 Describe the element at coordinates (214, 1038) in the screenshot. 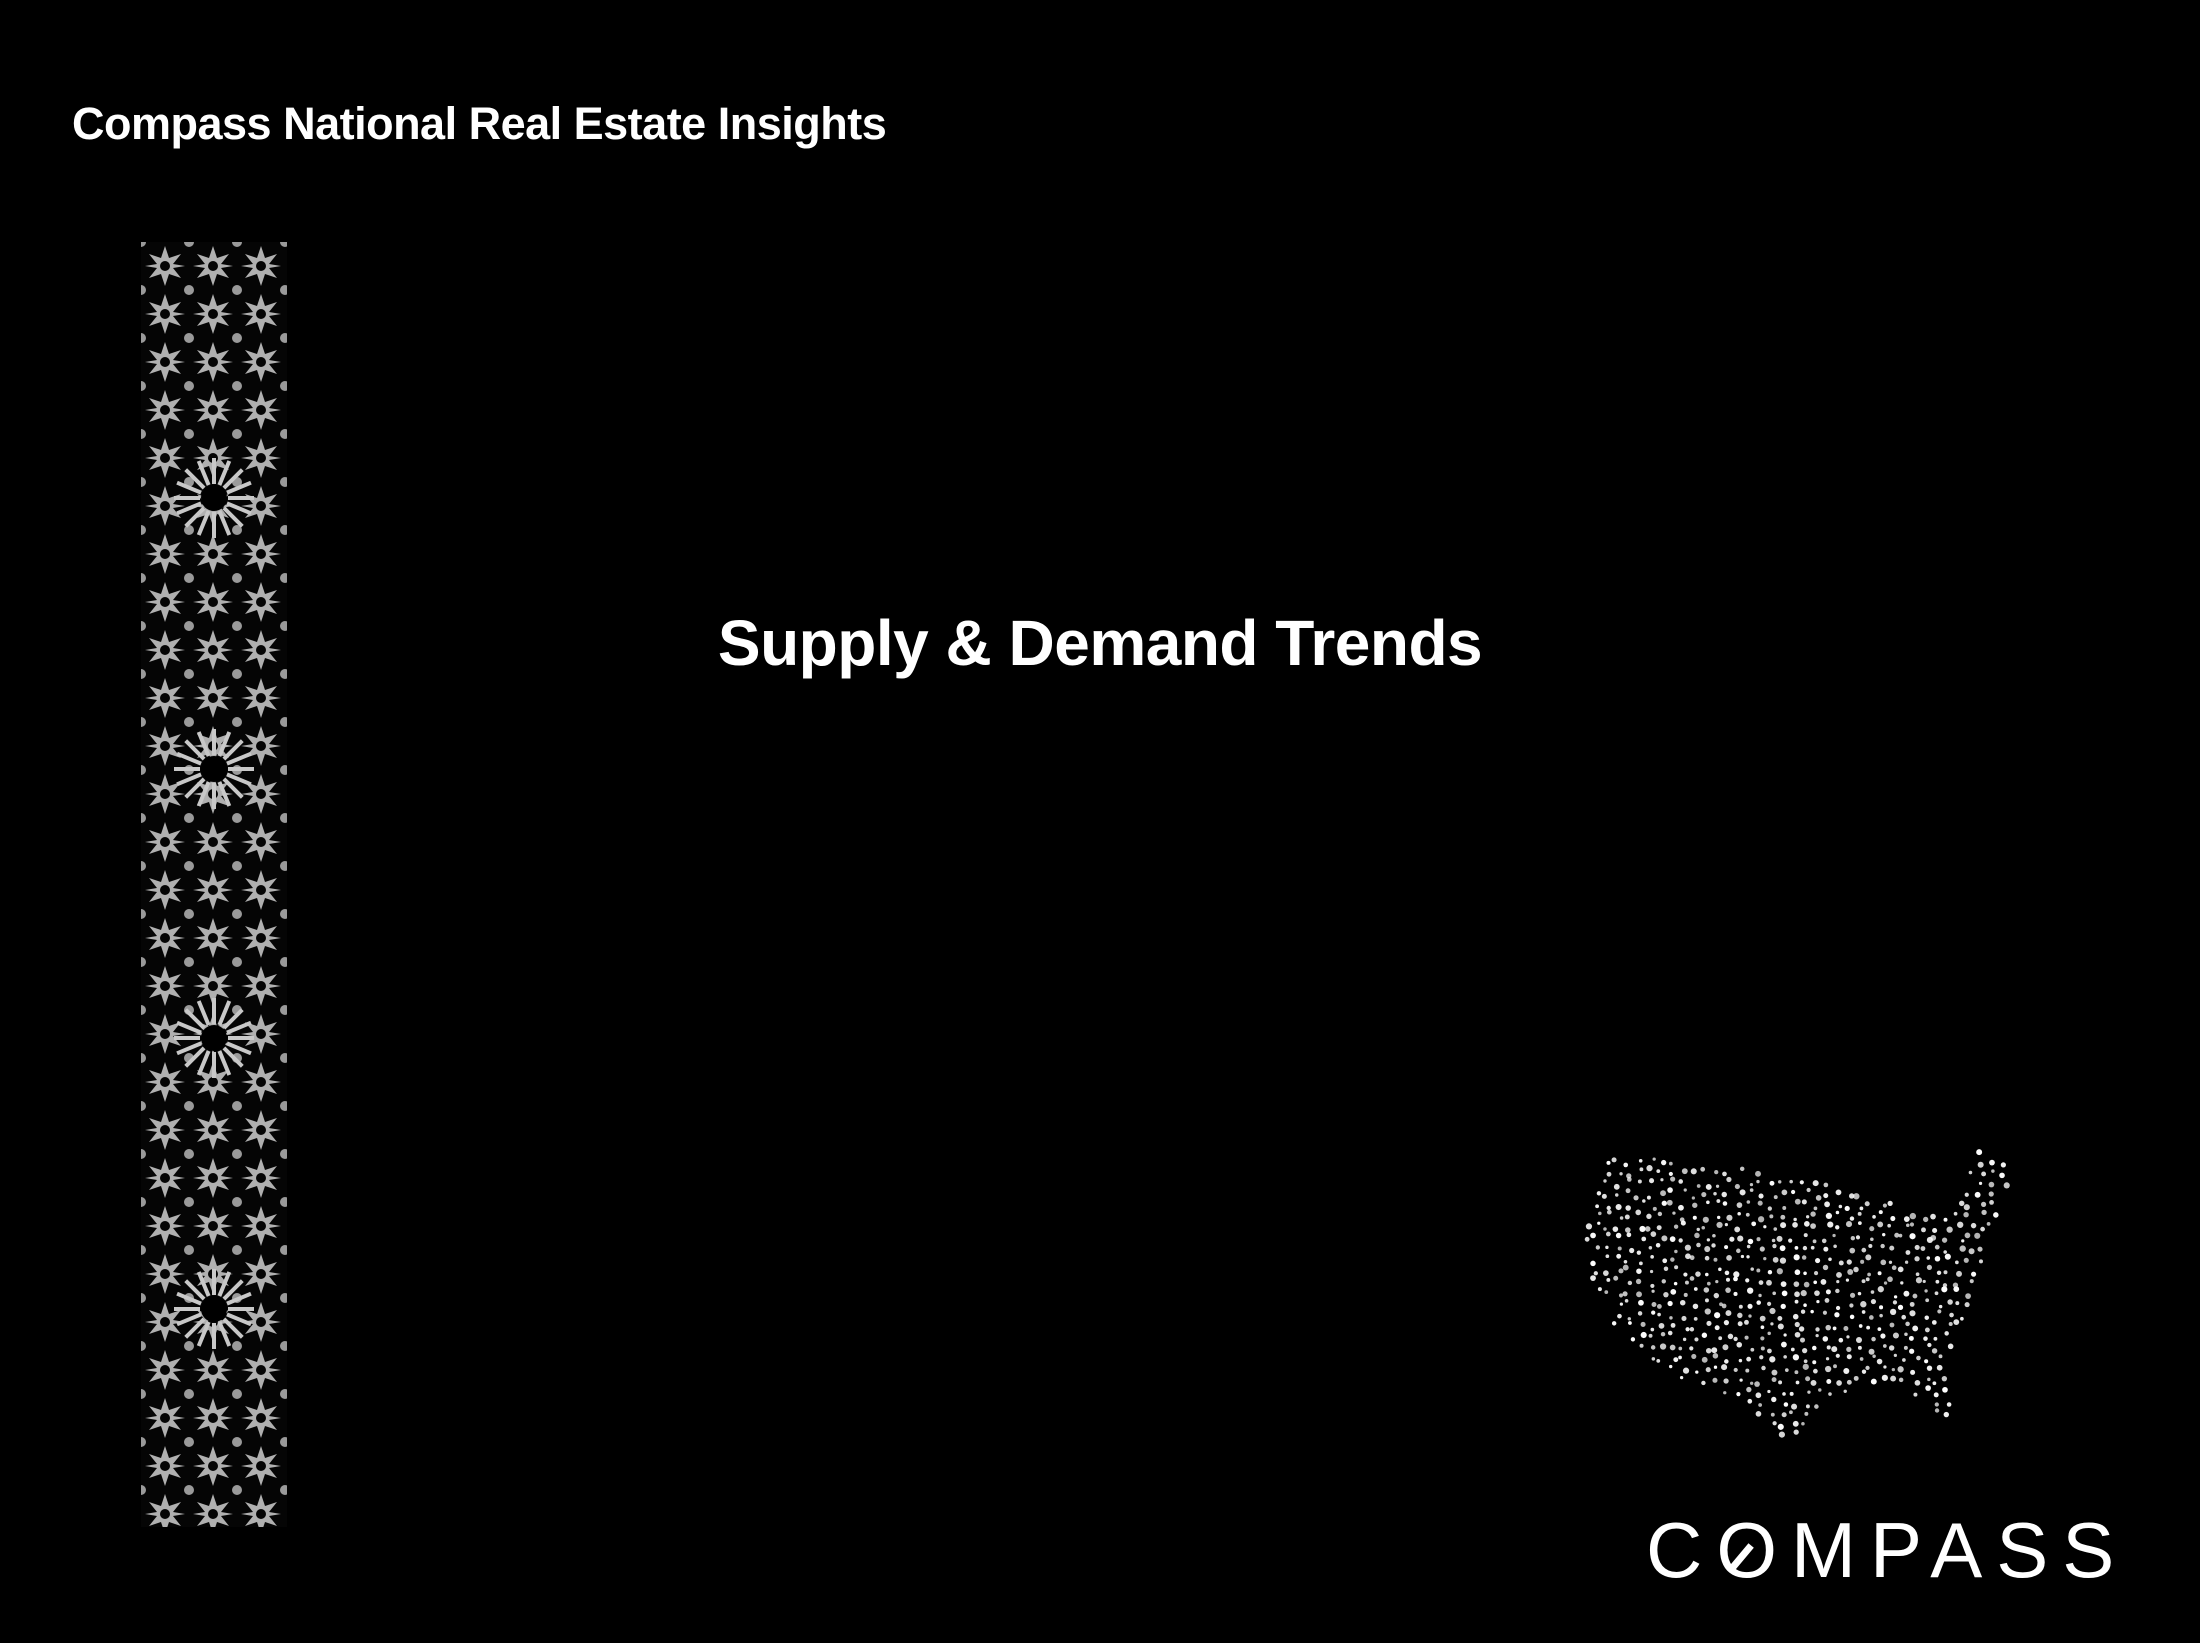

I see `rosette` at that location.